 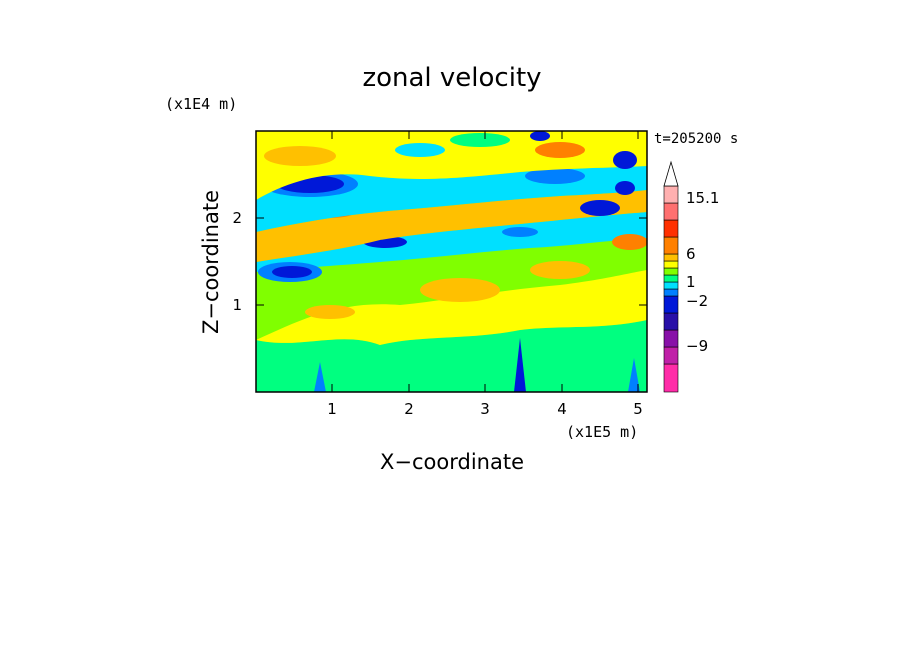 I want to click on colorbar, so click(x=671, y=276).